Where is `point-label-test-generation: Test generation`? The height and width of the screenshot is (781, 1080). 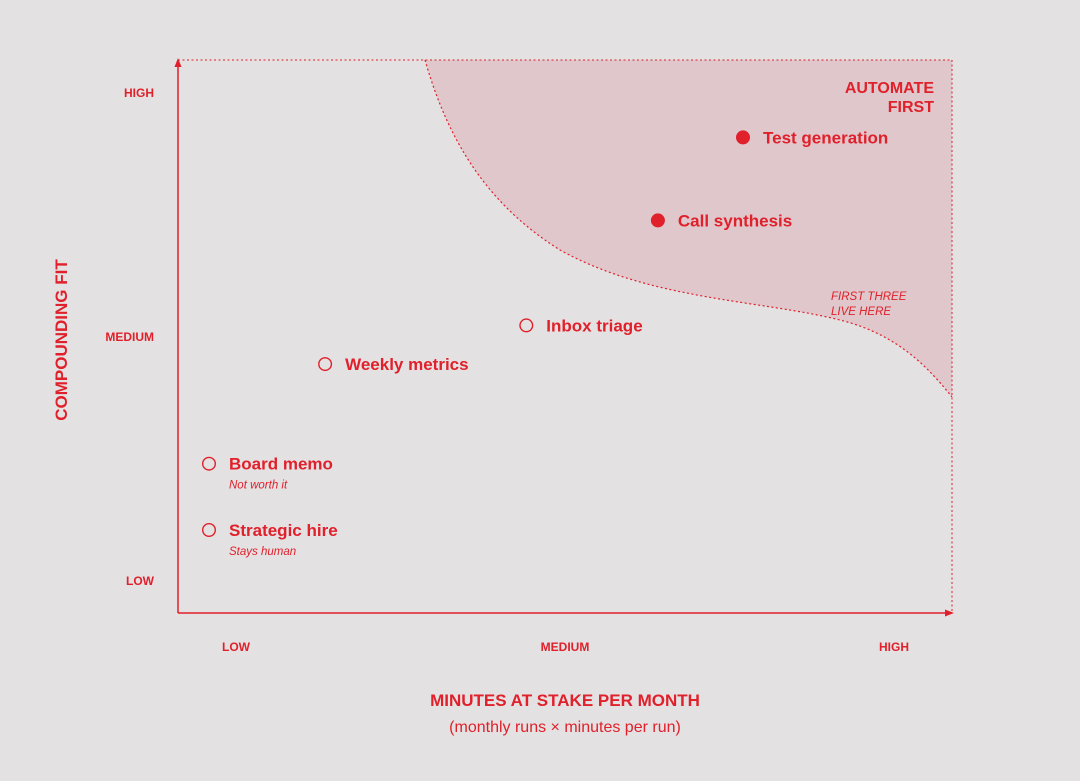
point-label-test-generation: Test generation is located at coordinates (825, 137).